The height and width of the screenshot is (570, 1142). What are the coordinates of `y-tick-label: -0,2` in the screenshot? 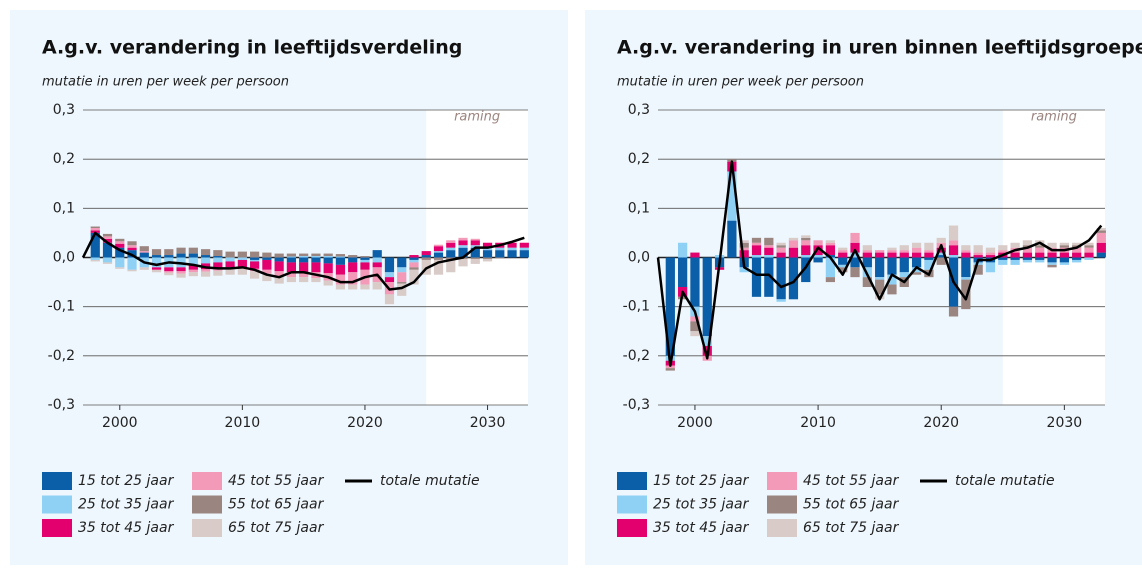 It's located at (636, 356).